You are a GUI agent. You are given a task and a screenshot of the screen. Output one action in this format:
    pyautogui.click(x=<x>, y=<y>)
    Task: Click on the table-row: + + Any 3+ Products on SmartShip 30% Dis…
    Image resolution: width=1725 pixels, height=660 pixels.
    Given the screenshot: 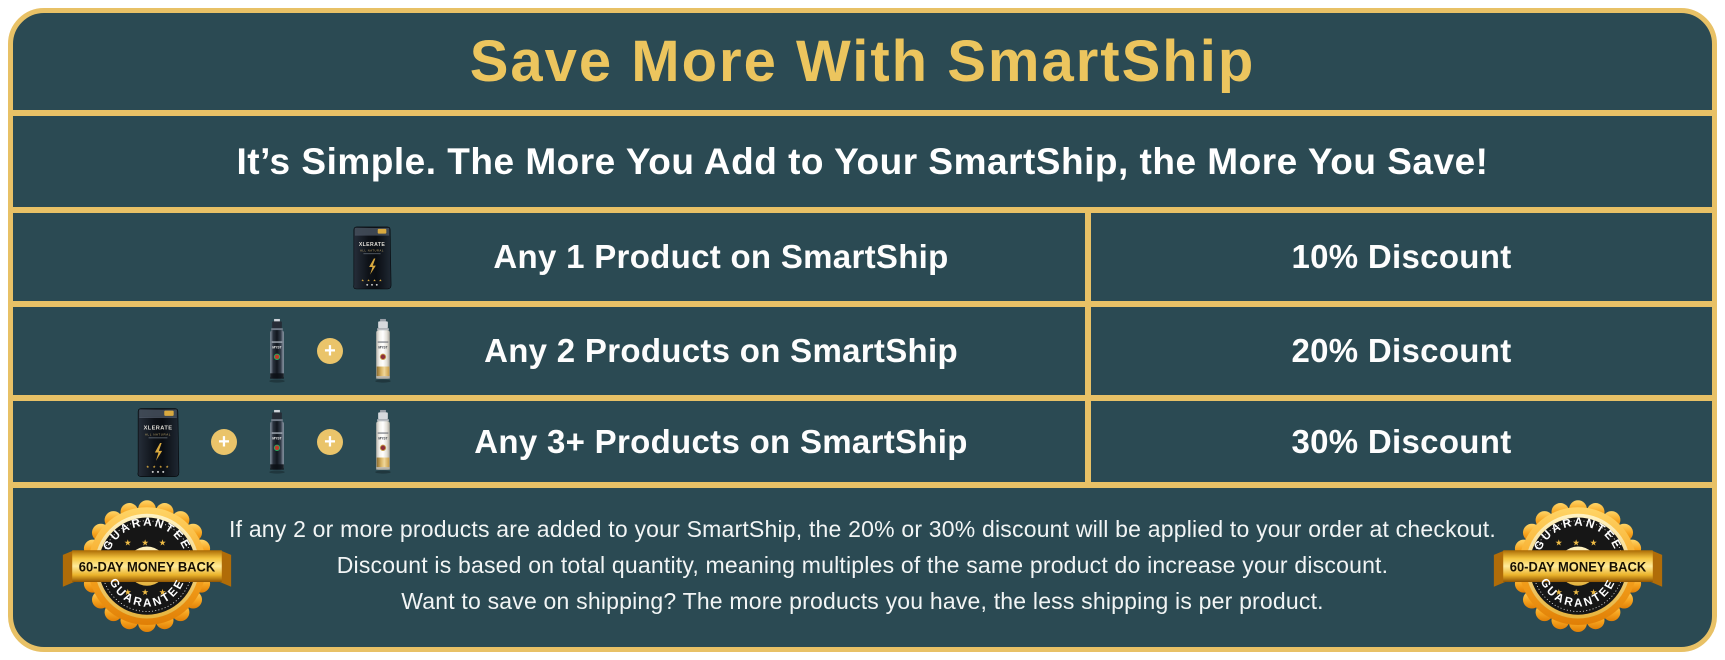 What is the action you would take?
    pyautogui.click(x=862, y=444)
    